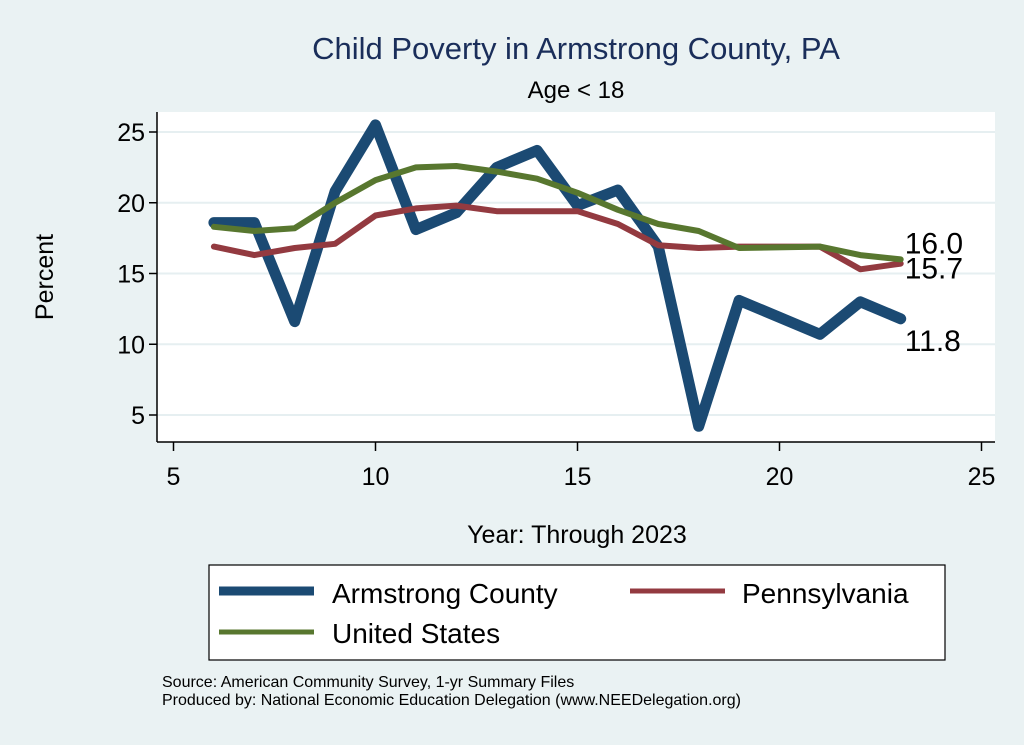 The width and height of the screenshot is (1024, 745). I want to click on y-tick-label: 15, so click(131, 275).